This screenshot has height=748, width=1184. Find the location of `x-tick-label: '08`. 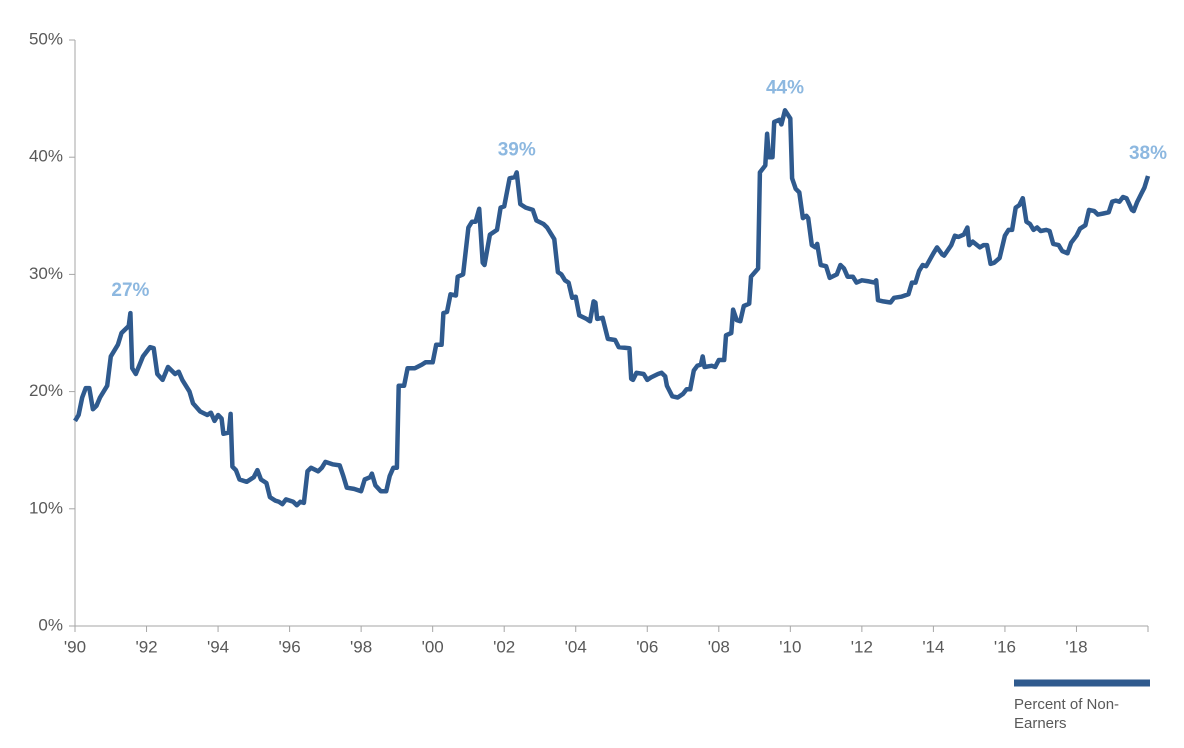

x-tick-label: '08 is located at coordinates (719, 646).